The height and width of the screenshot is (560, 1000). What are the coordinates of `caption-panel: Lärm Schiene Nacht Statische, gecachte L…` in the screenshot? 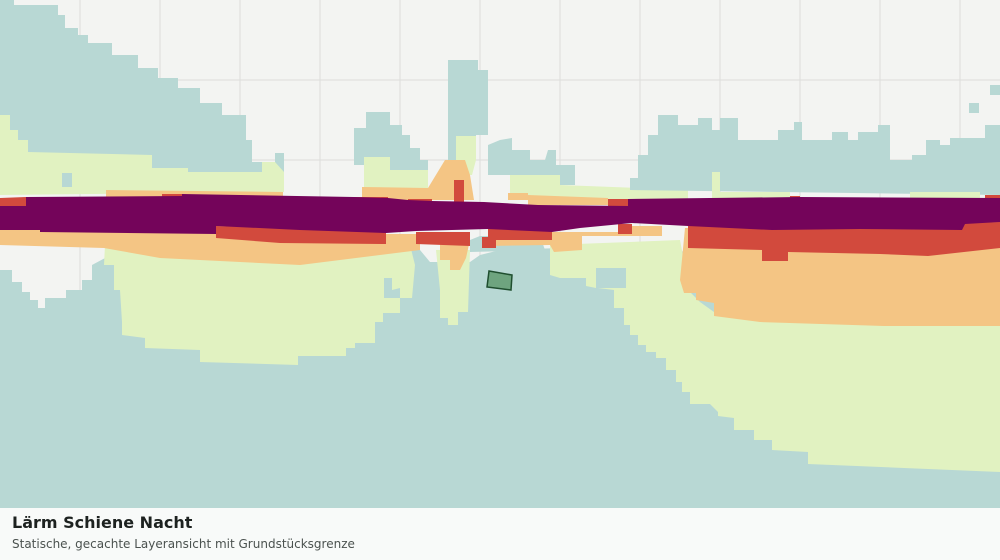 It's located at (500, 534).